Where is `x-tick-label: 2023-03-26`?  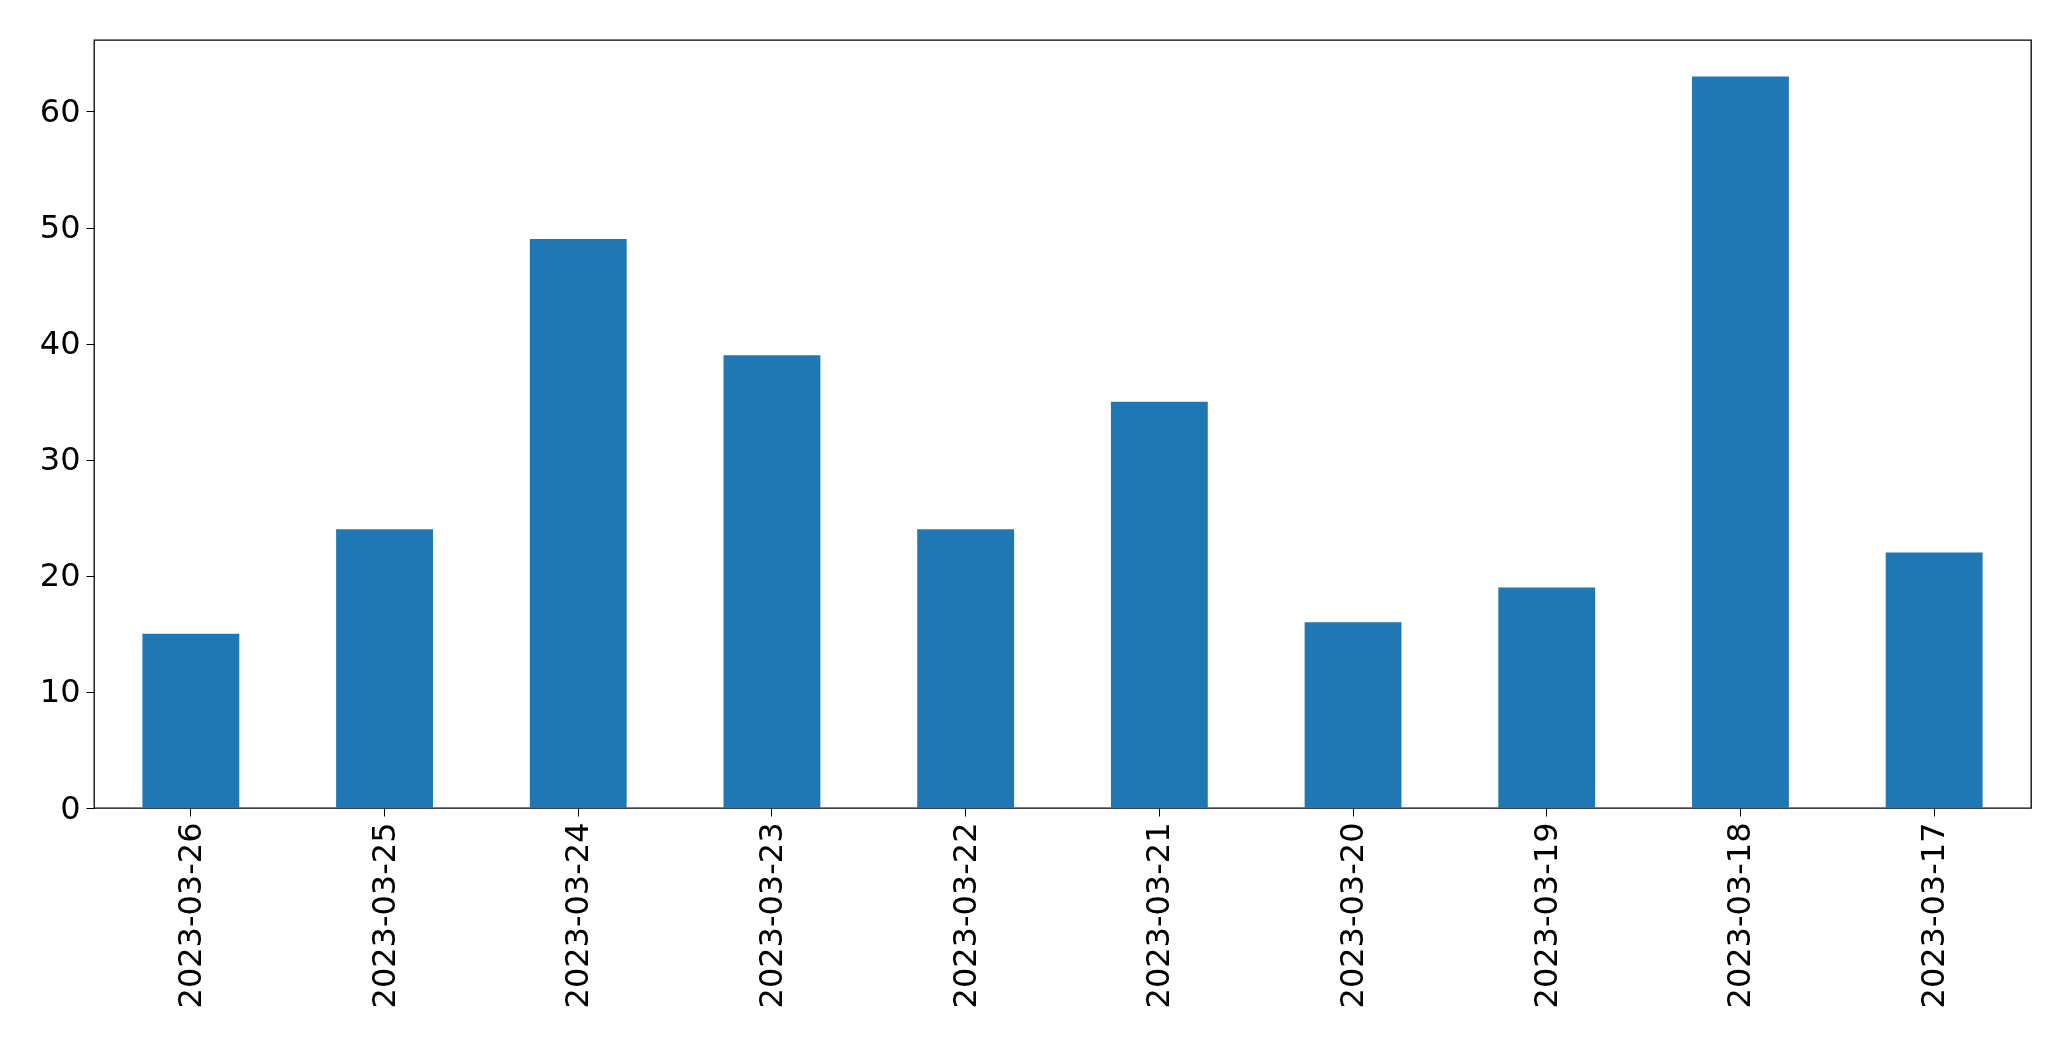
x-tick-label: 2023-03-26 is located at coordinates (189, 915).